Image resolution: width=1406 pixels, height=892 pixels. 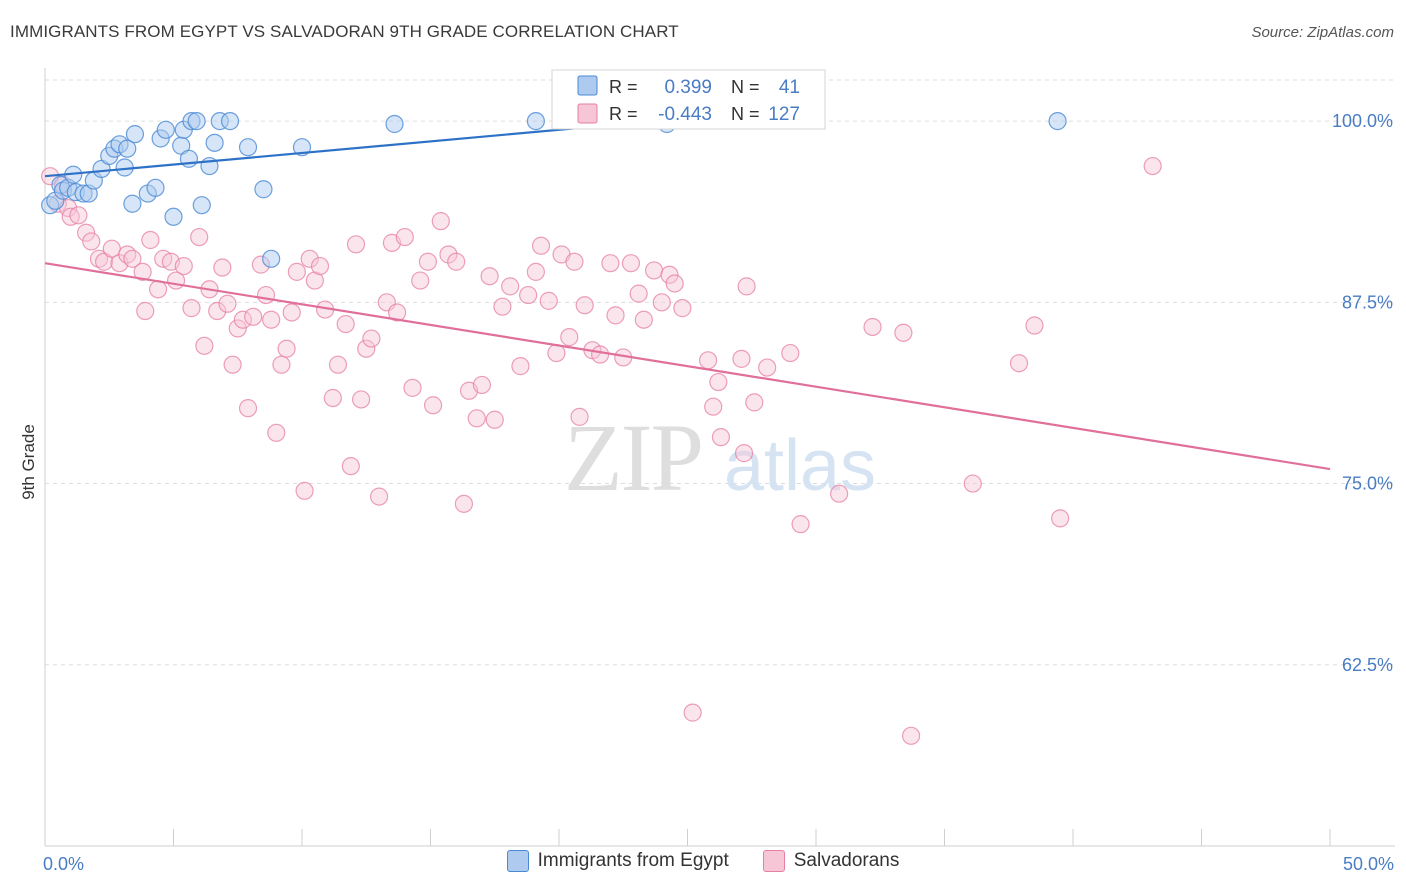 I want to click on legend-r-label-blue: R =, so click(x=623, y=87).